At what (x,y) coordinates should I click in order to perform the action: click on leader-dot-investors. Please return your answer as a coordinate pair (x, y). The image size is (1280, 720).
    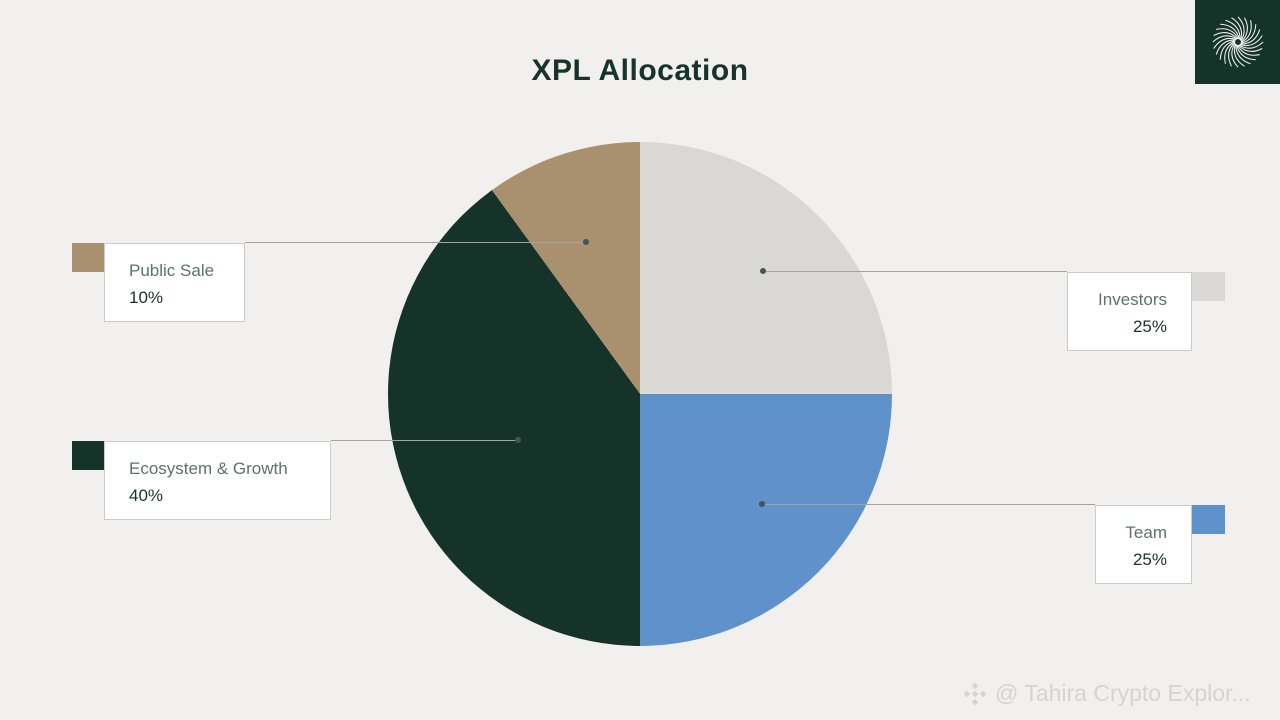
    Looking at the image, I should click on (763, 271).